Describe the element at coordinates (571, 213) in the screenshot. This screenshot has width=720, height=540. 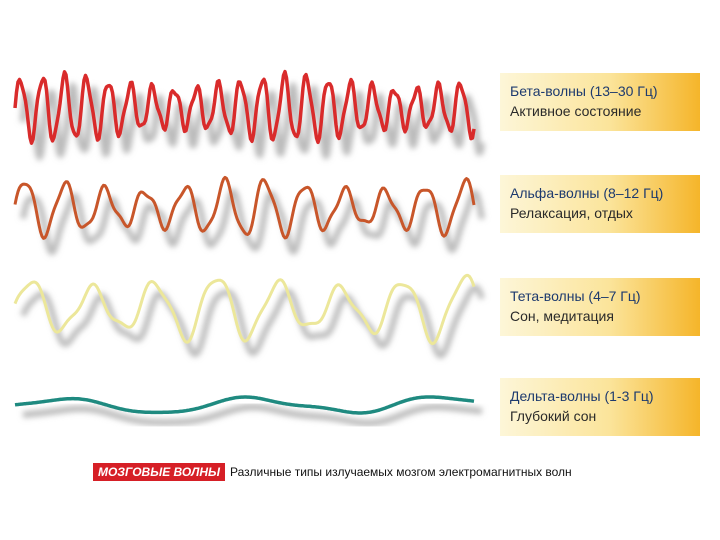
I see `wave-subtitle: Релаксация, отдых` at that location.